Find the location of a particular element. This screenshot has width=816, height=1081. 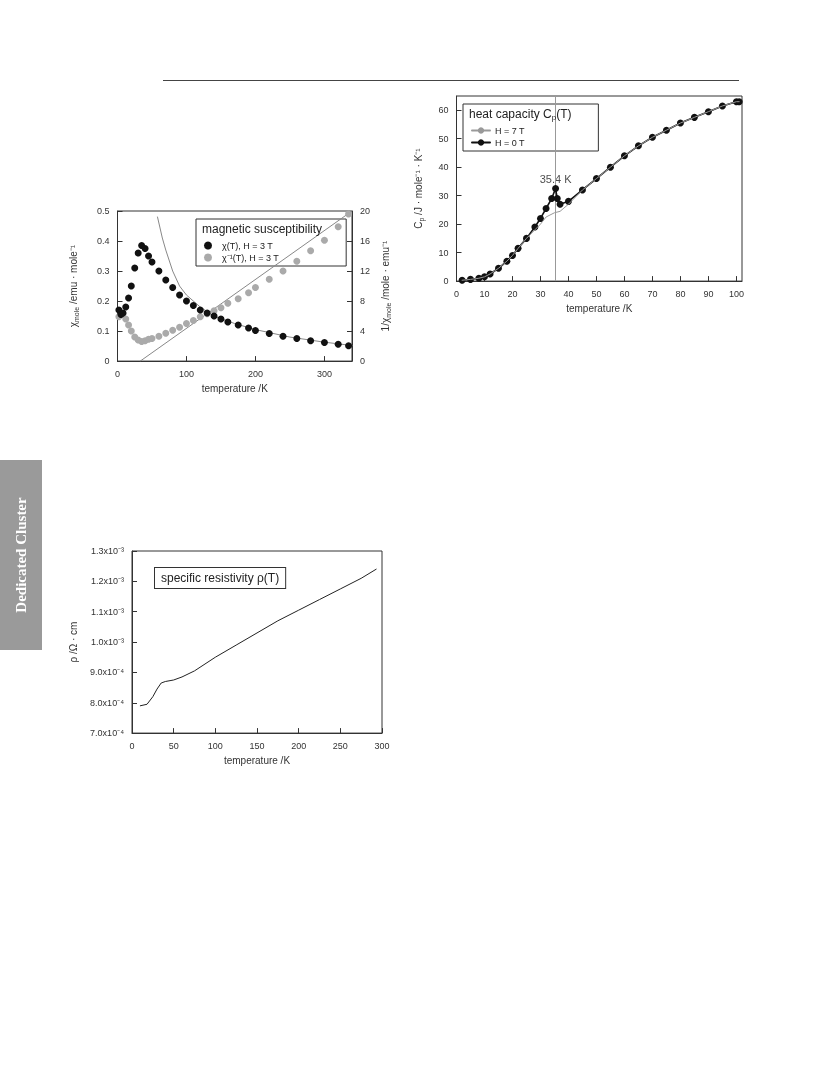

x-tick-label: 80 is located at coordinates (680, 293).